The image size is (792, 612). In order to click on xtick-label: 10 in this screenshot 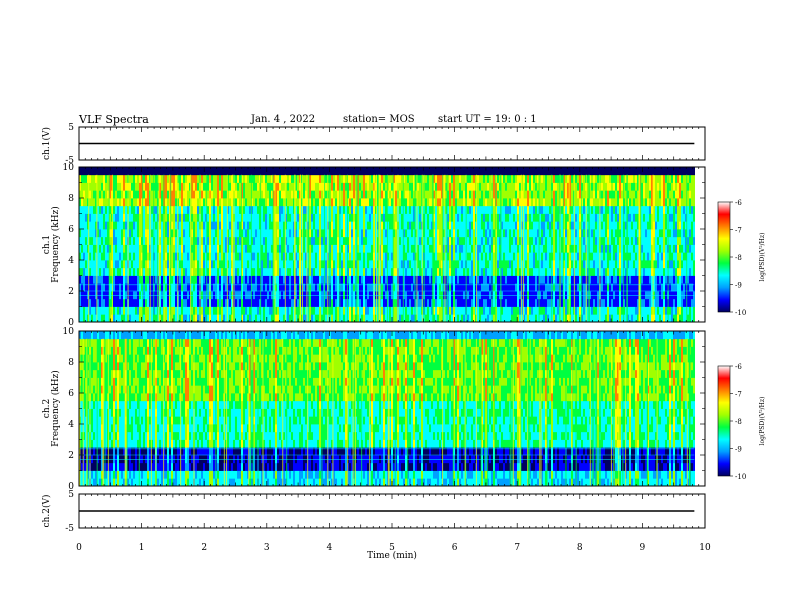, I will do `click(705, 548)`.